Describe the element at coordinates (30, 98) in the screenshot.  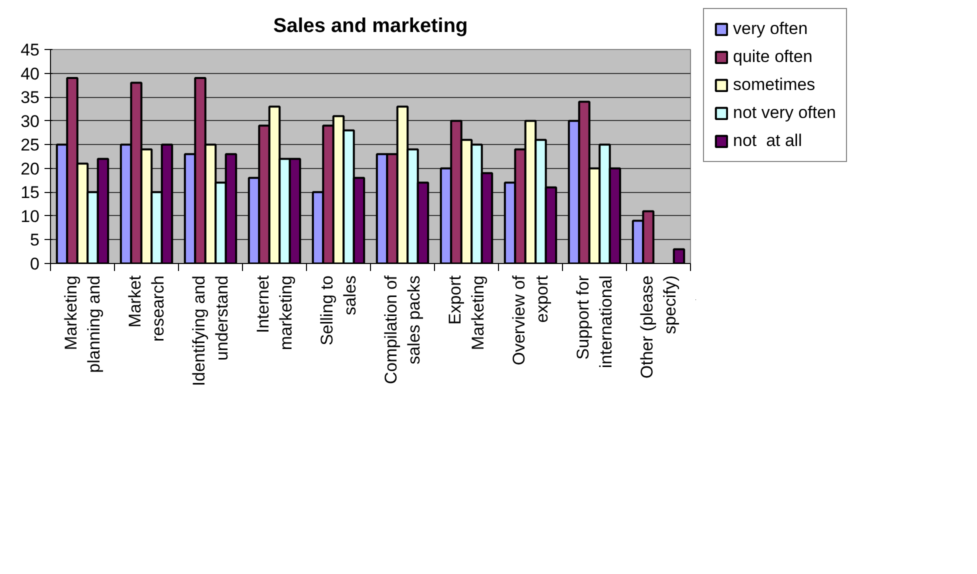
I see `y-tick-label: 35` at that location.